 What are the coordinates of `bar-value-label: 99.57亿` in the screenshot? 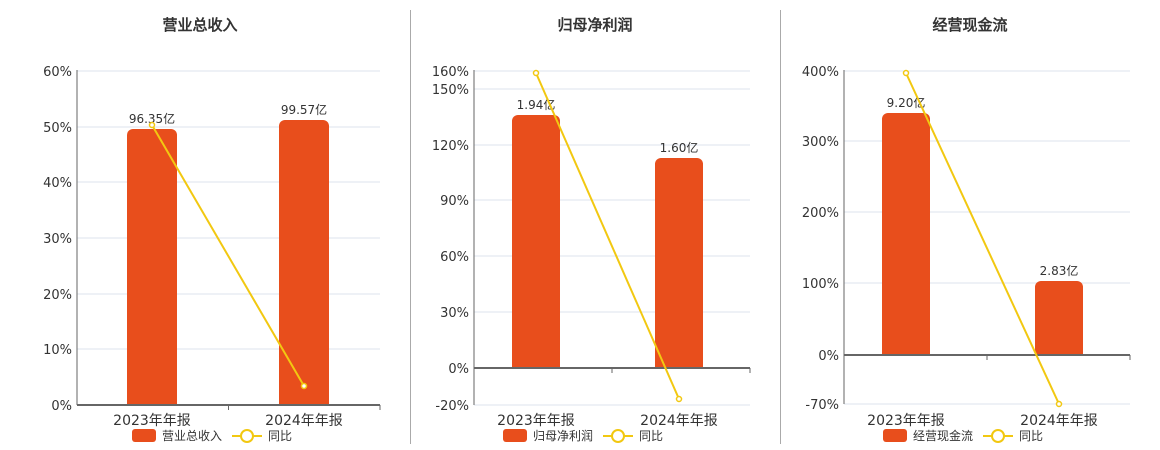 It's located at (304, 109).